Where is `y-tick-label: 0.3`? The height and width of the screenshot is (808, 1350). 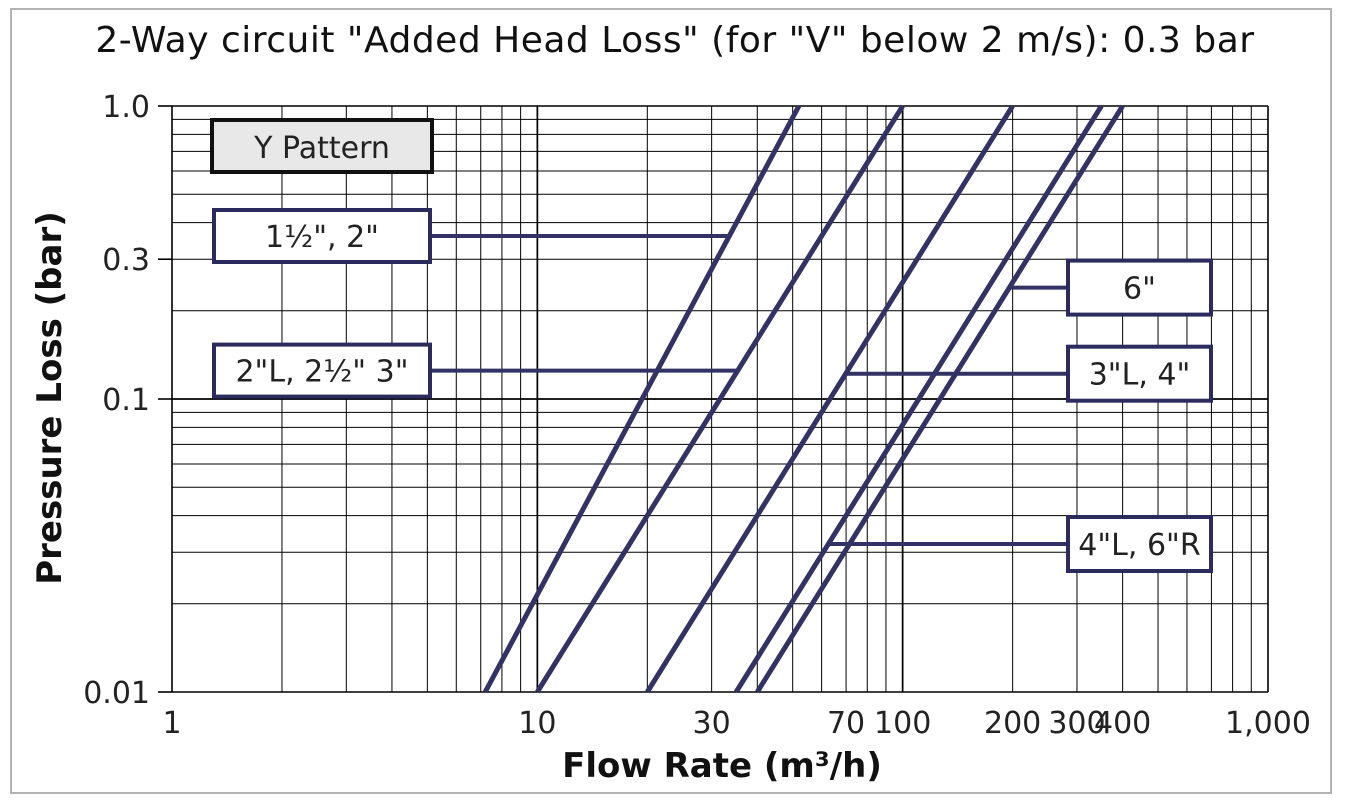
y-tick-label: 0.3 is located at coordinates (126, 260).